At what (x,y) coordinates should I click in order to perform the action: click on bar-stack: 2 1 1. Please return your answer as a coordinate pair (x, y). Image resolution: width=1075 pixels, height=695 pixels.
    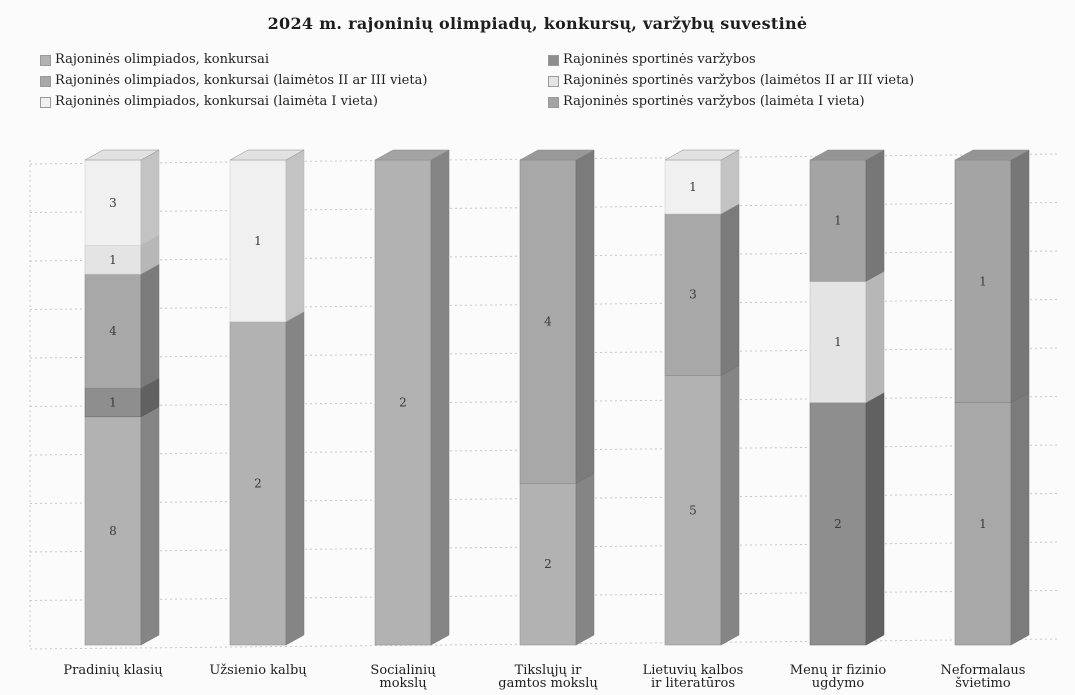
    Looking at the image, I should click on (847, 397).